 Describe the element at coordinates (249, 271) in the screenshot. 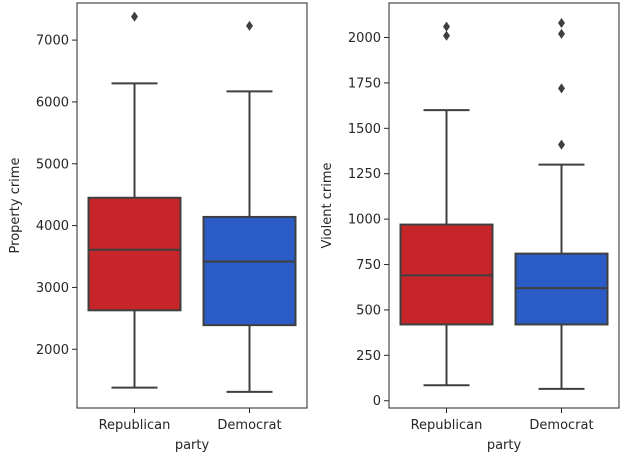

I see `box-democrat` at that location.